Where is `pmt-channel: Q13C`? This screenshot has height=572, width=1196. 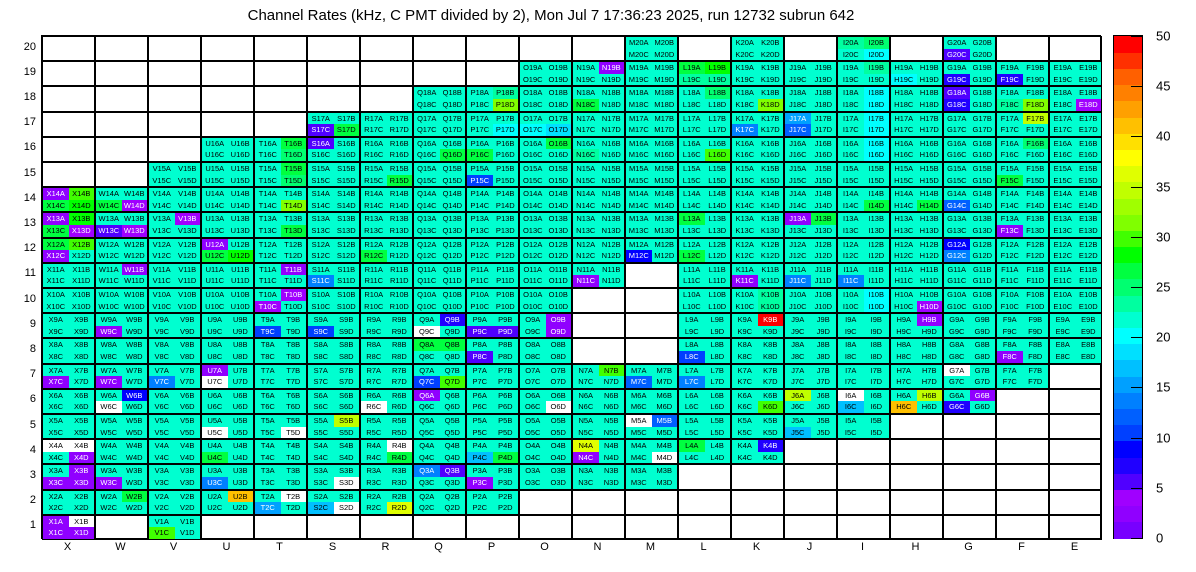 pmt-channel: Q13C is located at coordinates (427, 230).